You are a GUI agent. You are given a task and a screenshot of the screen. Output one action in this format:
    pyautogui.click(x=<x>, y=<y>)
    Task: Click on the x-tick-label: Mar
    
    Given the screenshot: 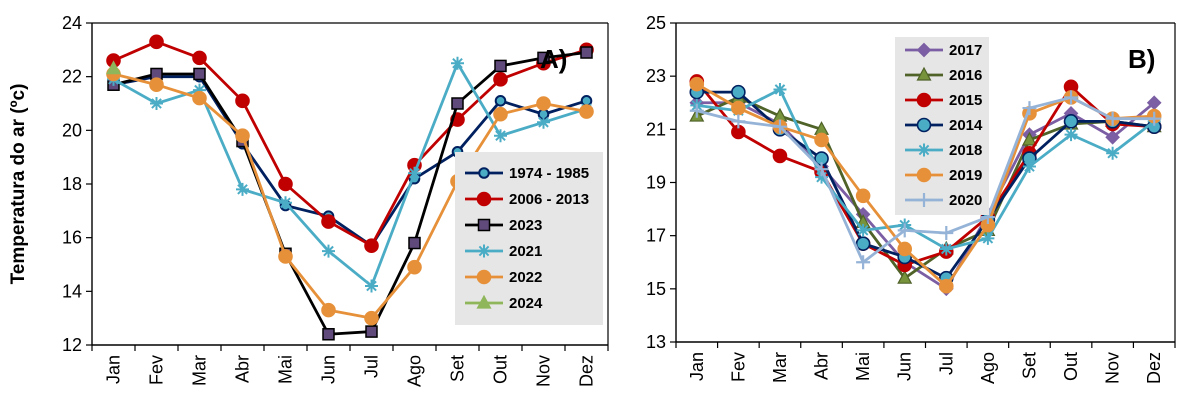 What is the action you would take?
    pyautogui.click(x=780, y=367)
    